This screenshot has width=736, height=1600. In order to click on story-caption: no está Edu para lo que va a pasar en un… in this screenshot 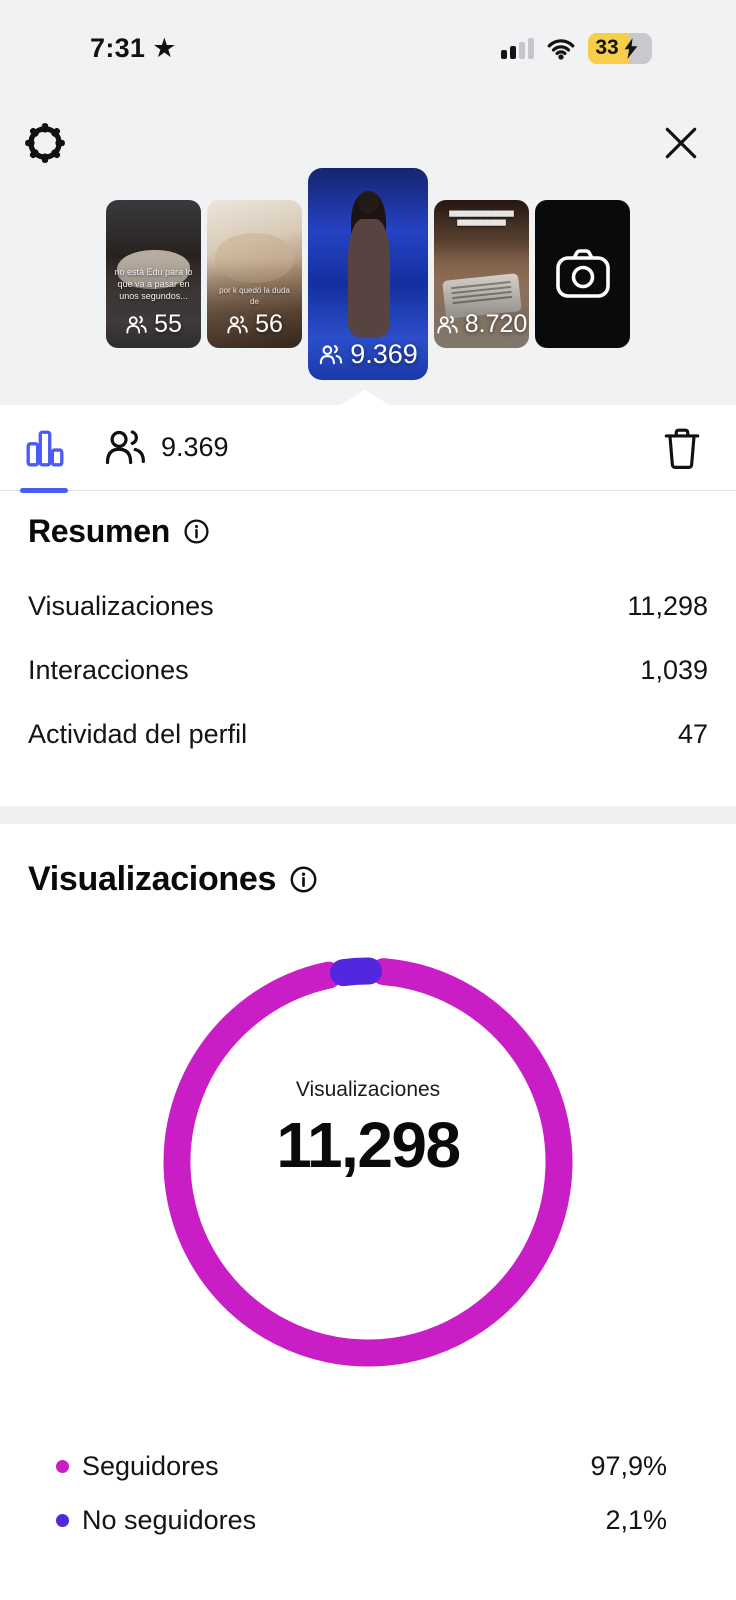, I will do `click(153, 283)`.